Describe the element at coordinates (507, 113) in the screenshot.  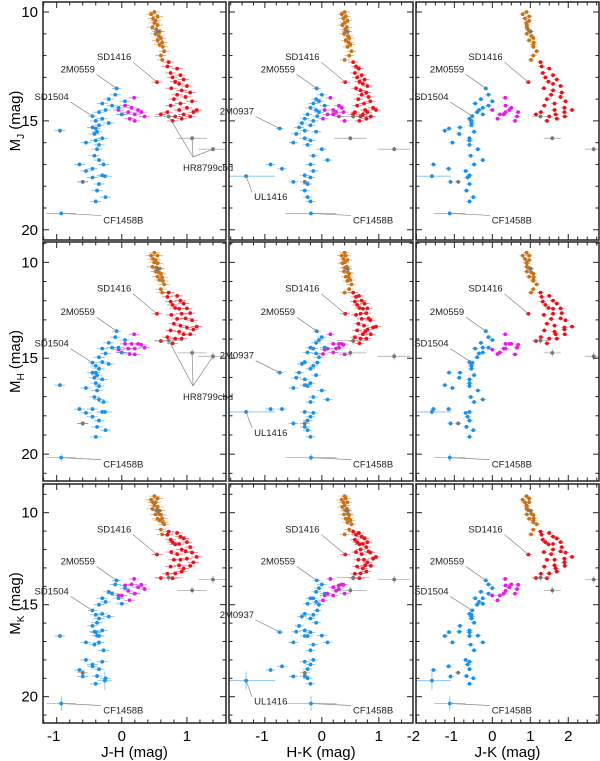
I see `data-points` at that location.